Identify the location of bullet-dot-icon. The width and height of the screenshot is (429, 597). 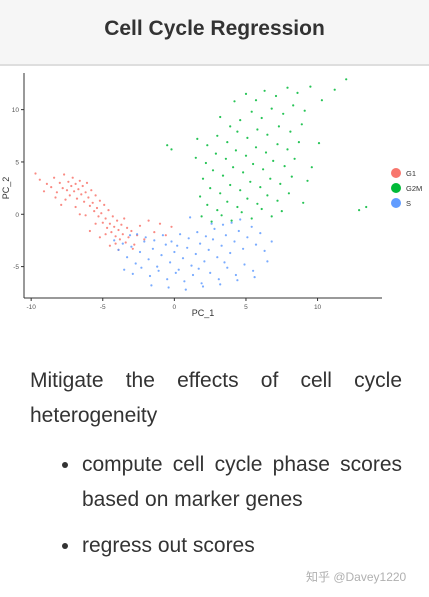
(65, 465).